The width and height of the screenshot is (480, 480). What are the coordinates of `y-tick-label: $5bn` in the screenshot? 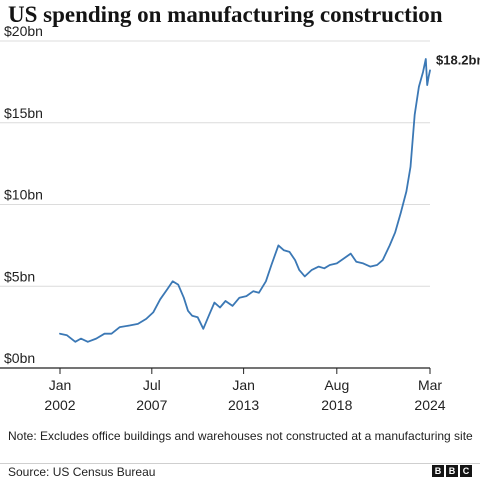 It's located at (19, 276).